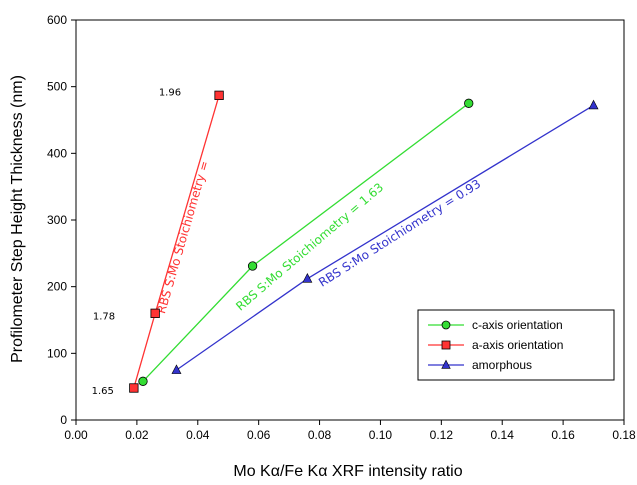  Describe the element at coordinates (57, 287) in the screenshot. I see `y-tick-label: 200` at that location.